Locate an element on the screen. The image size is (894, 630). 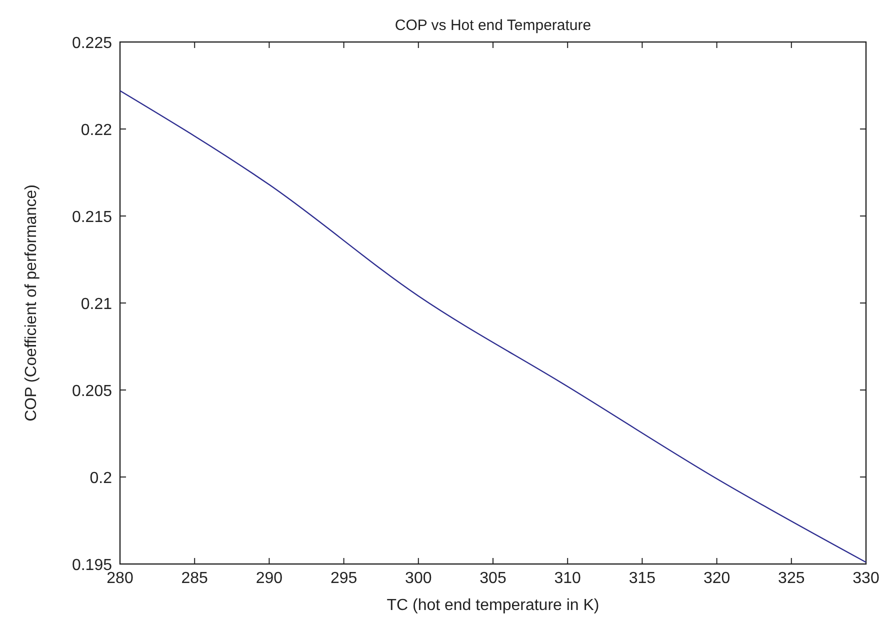
y-tick-label: 0.215 is located at coordinates (92, 217).